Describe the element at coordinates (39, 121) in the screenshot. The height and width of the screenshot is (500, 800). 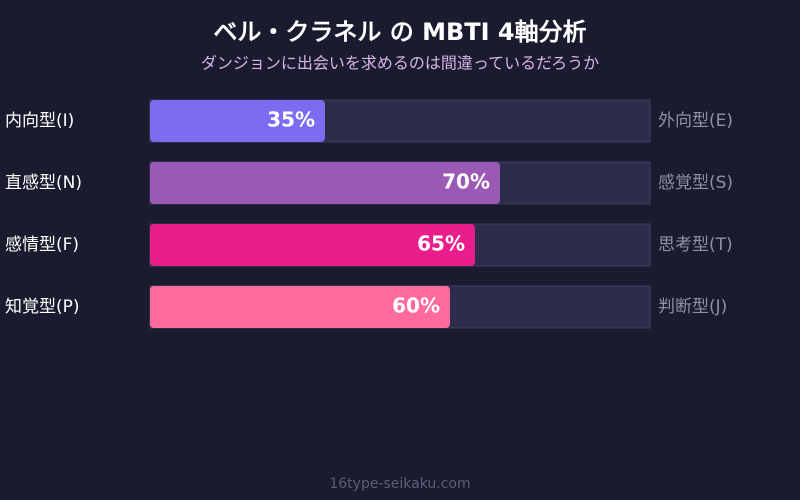
I see `left-label: 内向型(I)` at that location.